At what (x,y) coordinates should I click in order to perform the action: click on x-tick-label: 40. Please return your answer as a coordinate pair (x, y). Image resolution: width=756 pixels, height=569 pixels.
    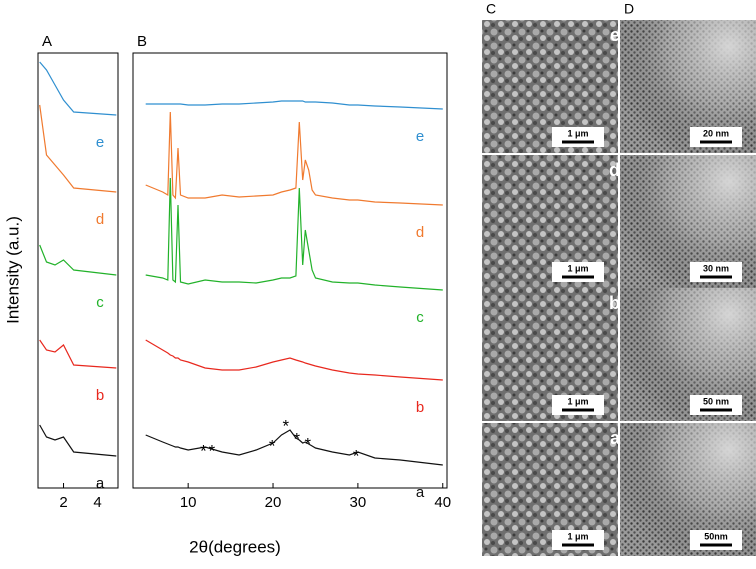
    Looking at the image, I should click on (442, 502).